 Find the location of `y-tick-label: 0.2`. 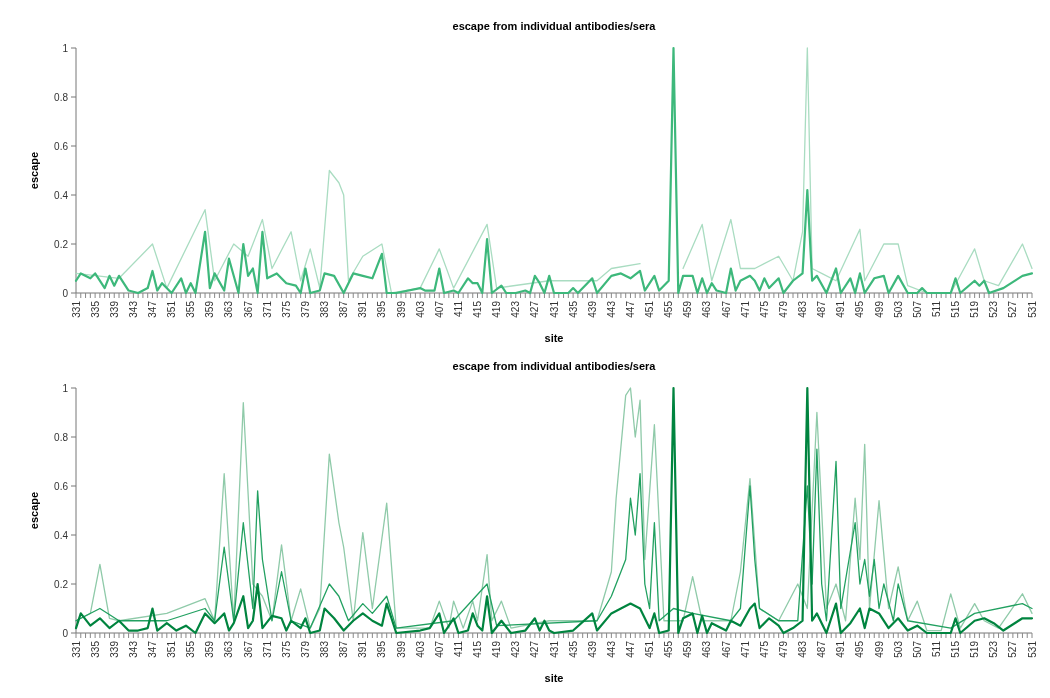

y-tick-label: 0.2 is located at coordinates (61, 584).